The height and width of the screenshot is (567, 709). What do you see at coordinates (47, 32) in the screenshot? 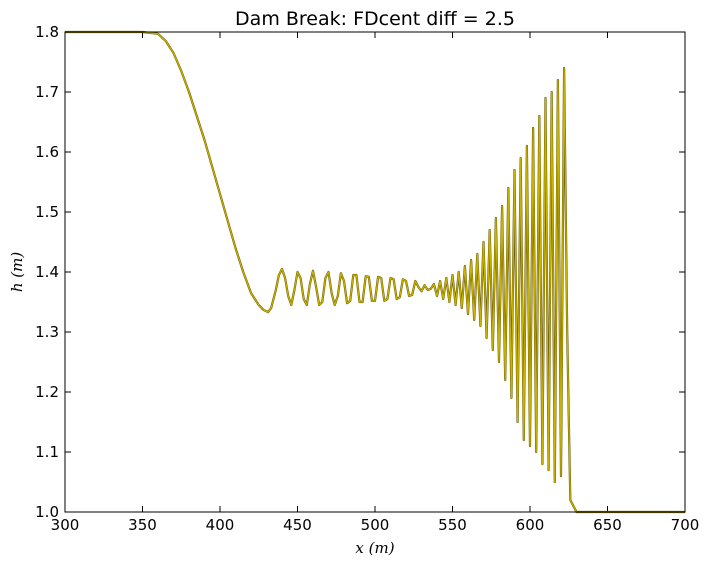
I see `y-tick-label: 1.8` at bounding box center [47, 32].